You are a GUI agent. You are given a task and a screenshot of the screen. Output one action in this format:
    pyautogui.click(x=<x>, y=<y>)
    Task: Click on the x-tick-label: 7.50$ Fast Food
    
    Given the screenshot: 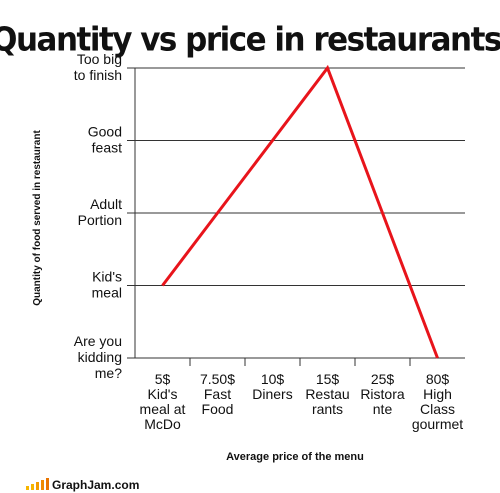 What is the action you would take?
    pyautogui.click(x=217, y=394)
    